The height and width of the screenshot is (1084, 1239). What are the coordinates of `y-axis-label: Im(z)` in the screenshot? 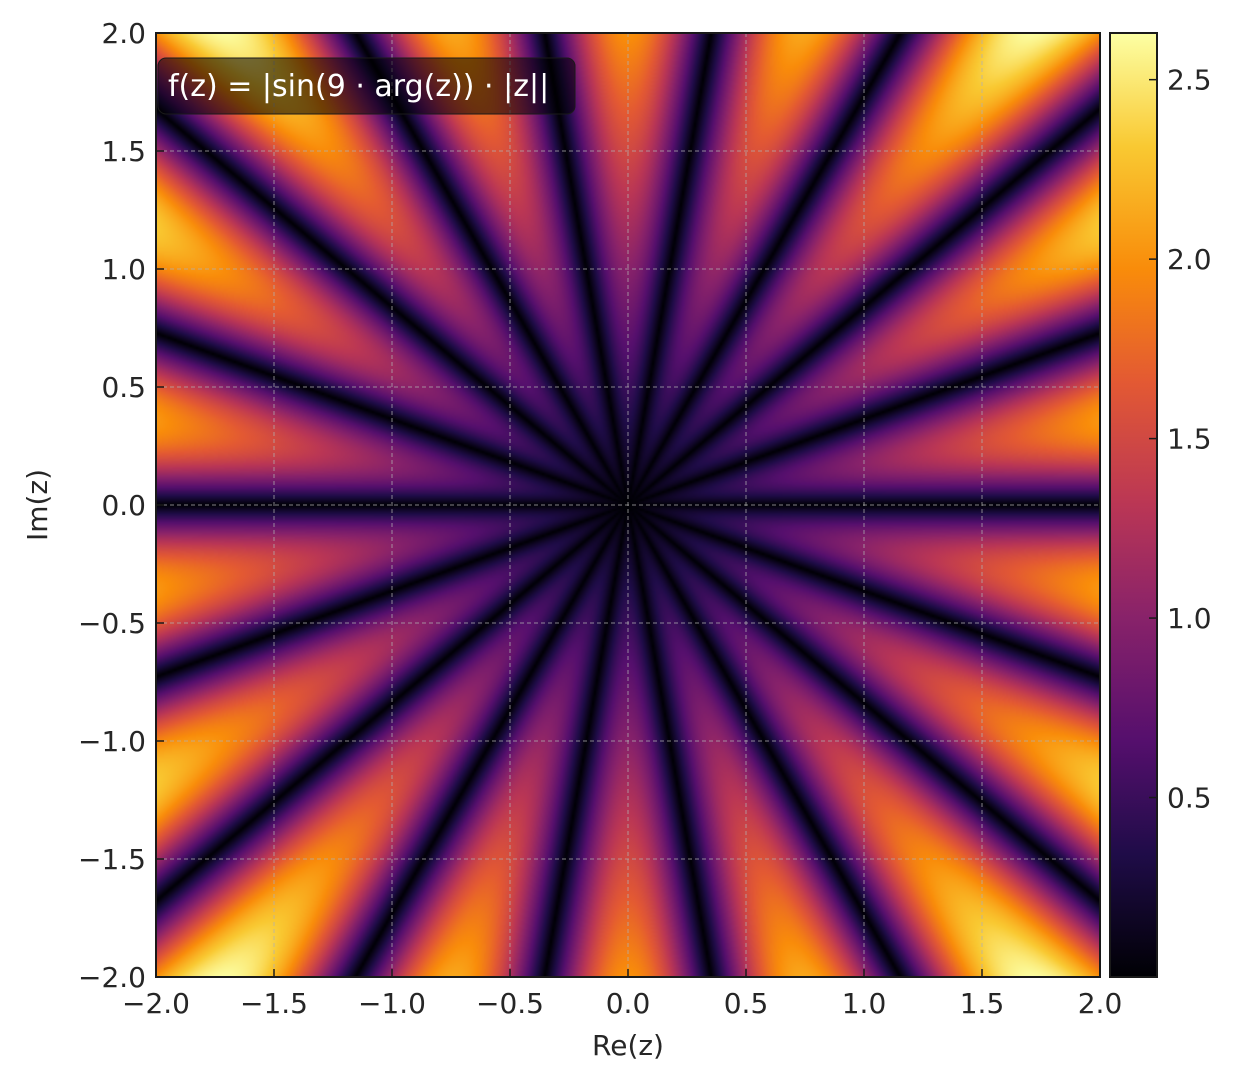 It's located at (37, 505).